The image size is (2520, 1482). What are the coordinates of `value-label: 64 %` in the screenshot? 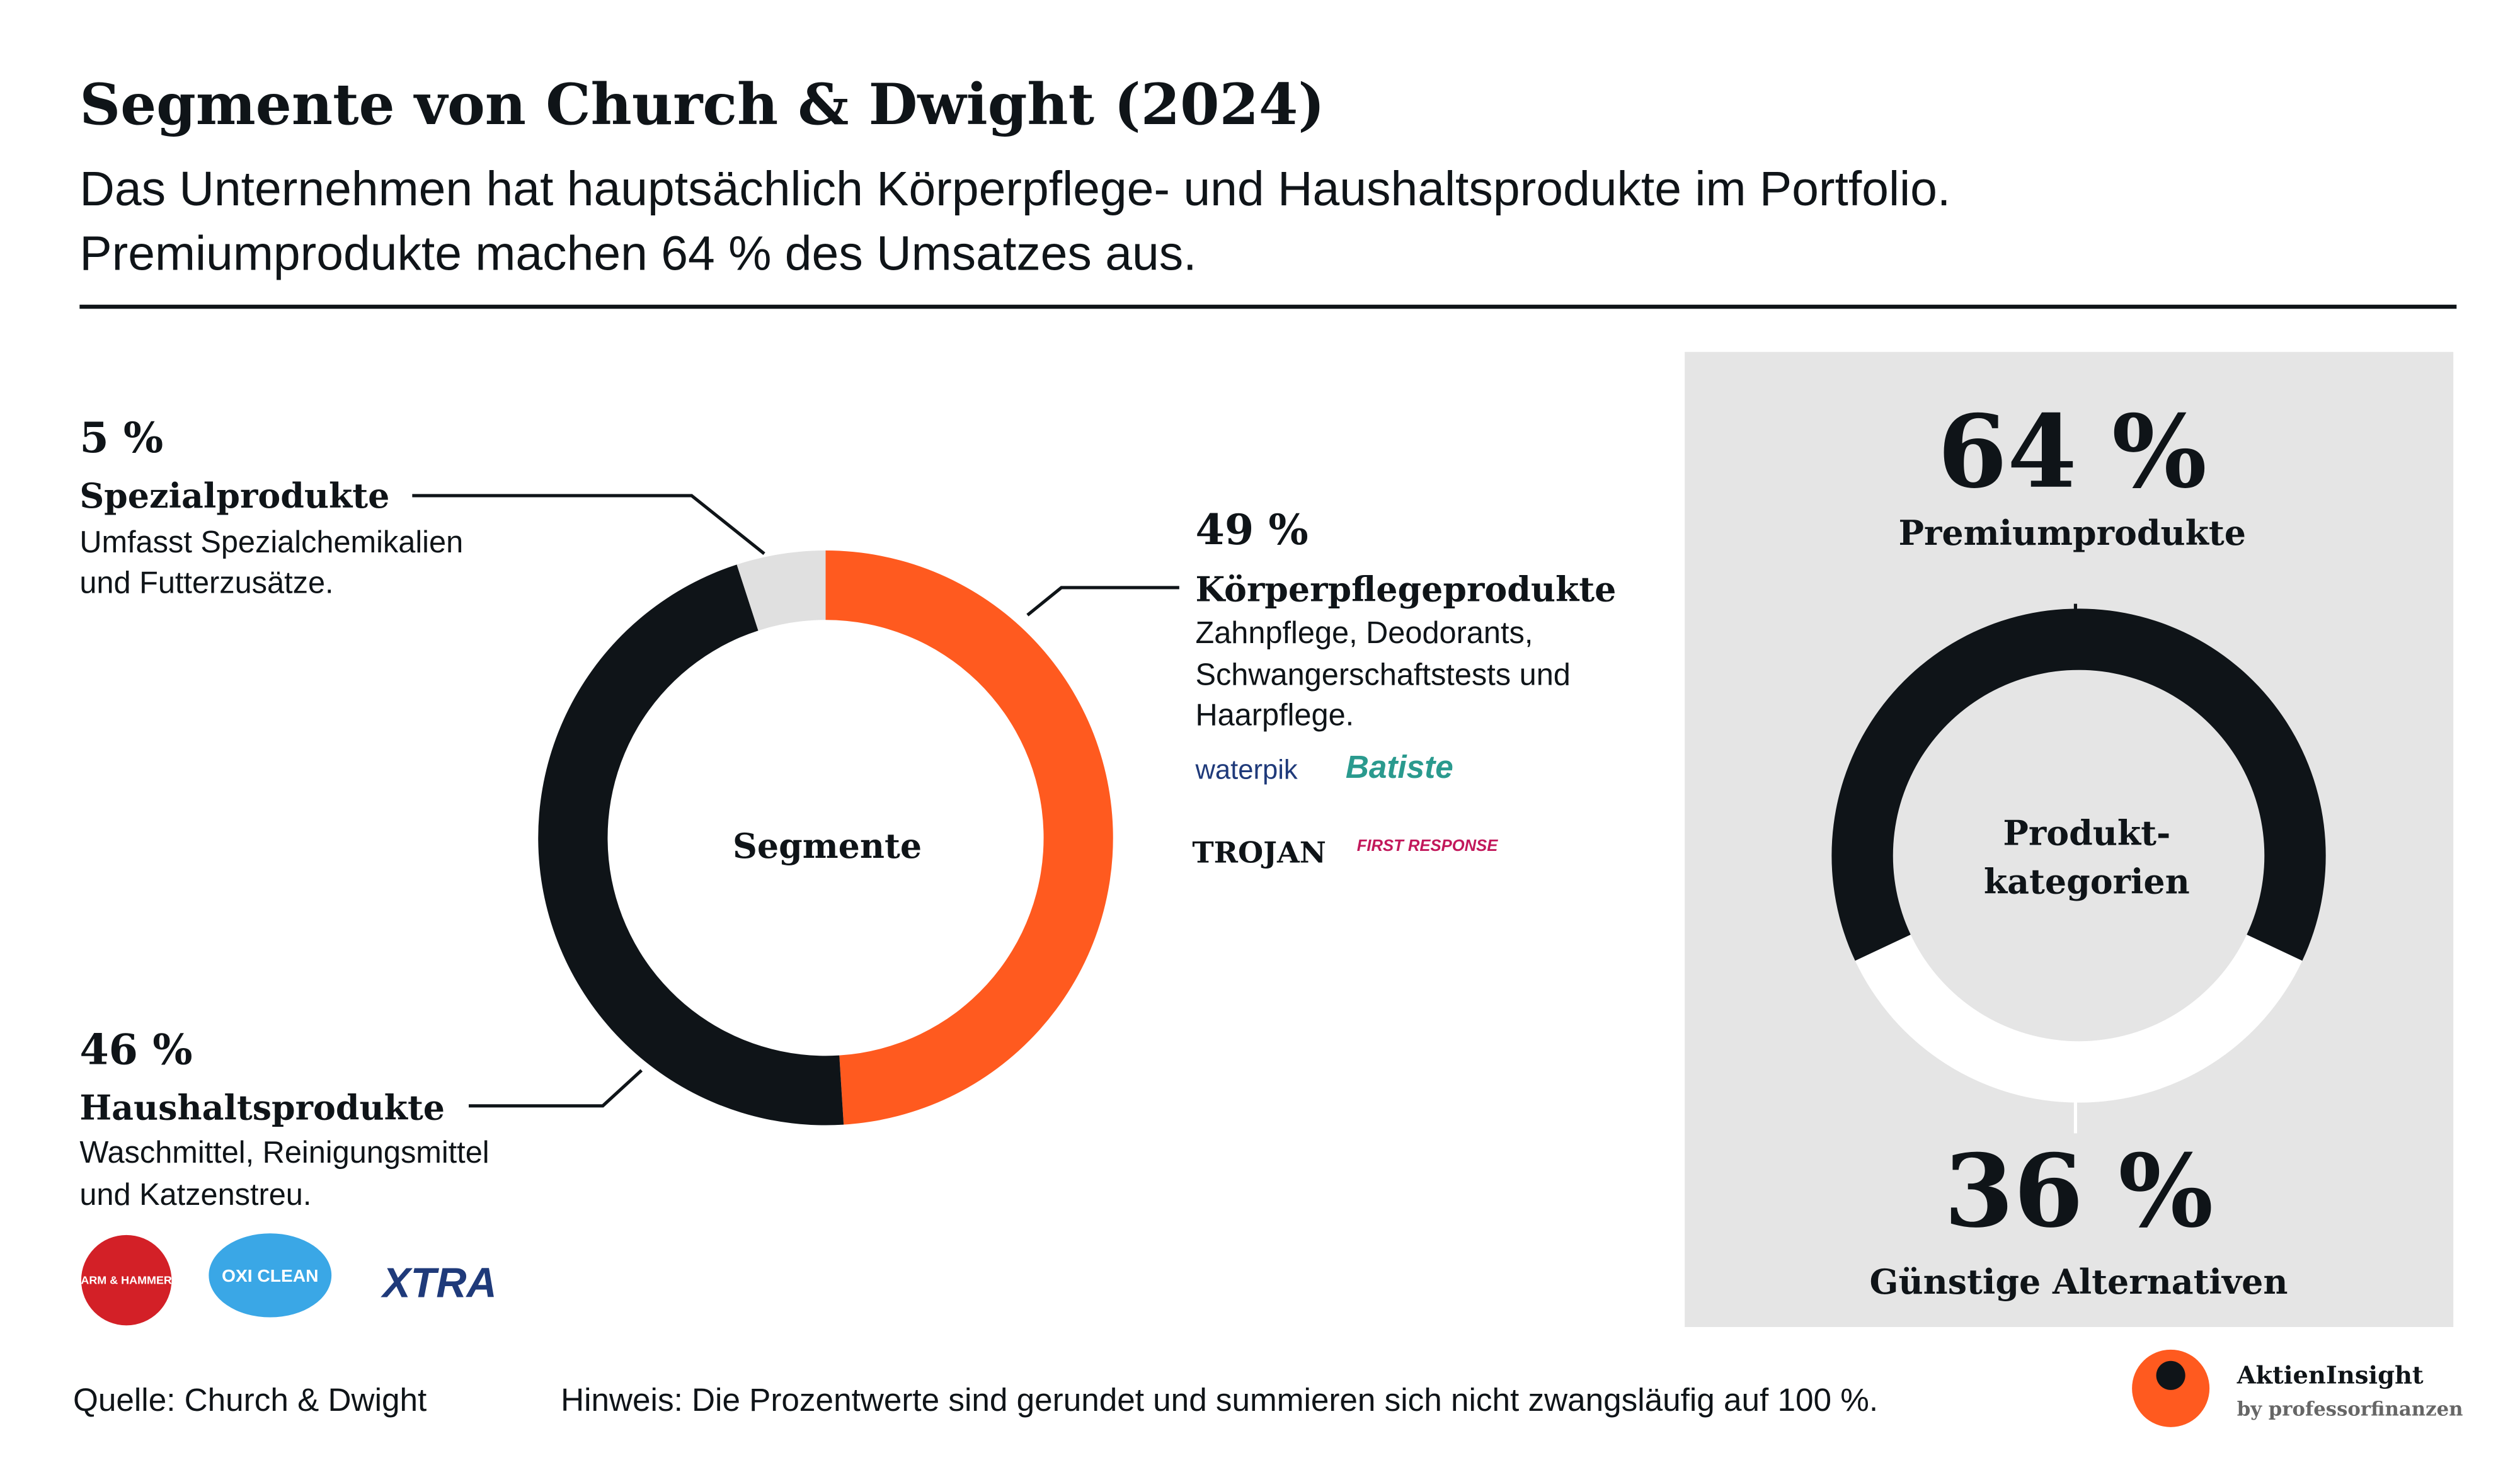 It's located at (2072, 452).